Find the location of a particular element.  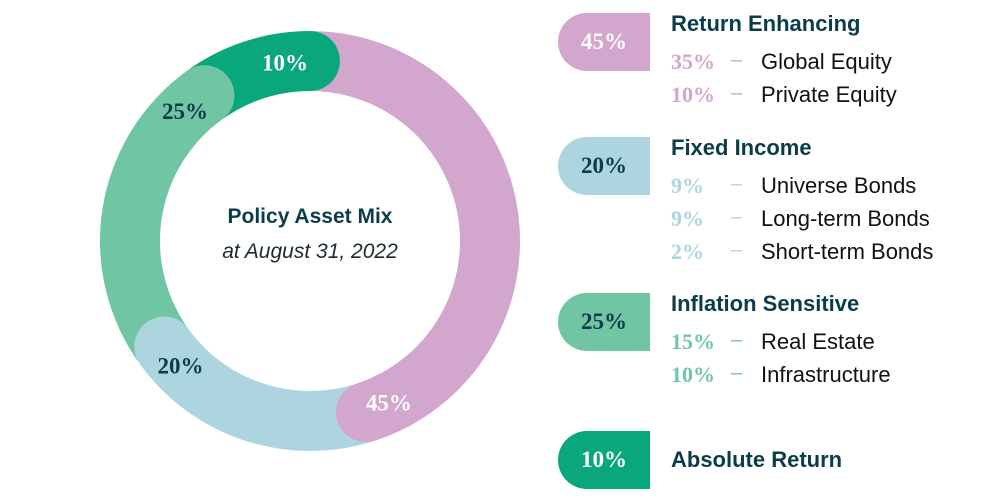

slice-label-inflation-sensitive: 25% is located at coordinates (185, 111).